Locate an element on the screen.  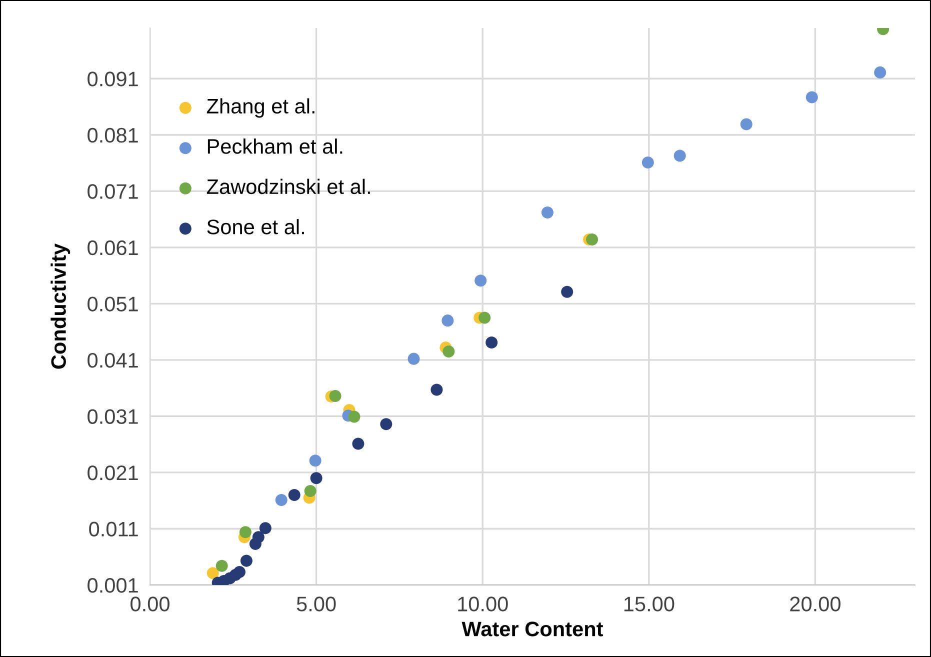
x-tick-label: 10.00 is located at coordinates (483, 604).